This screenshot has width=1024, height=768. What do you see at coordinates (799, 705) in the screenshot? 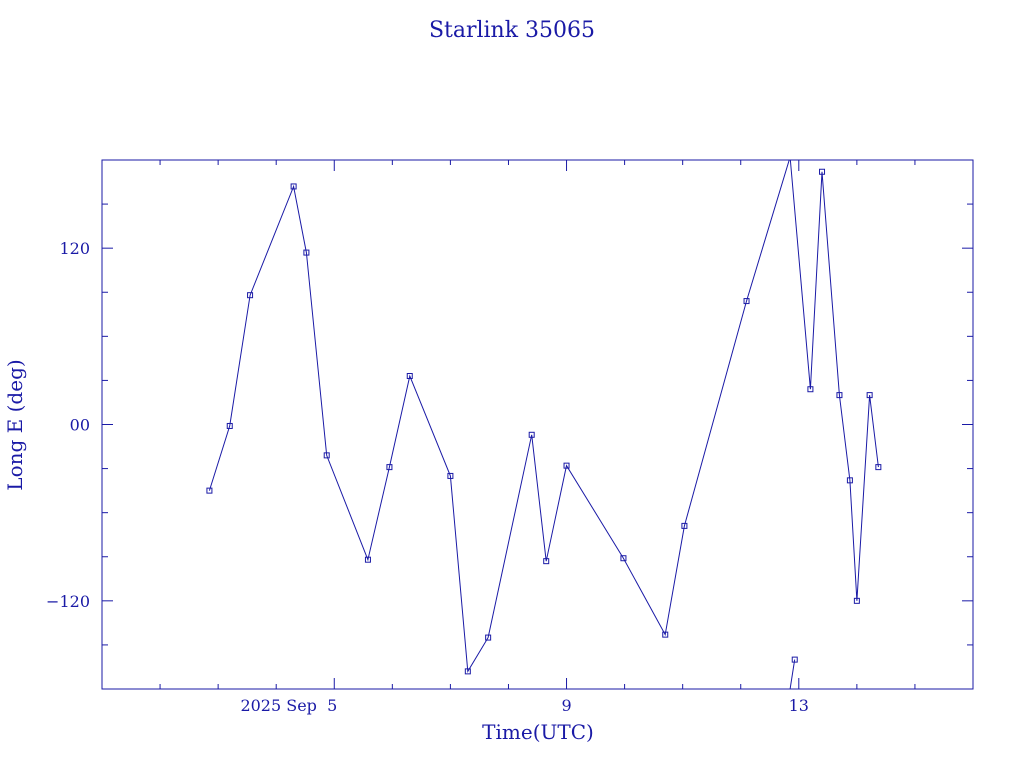
I see `x-tick-label: 13` at bounding box center [799, 705].